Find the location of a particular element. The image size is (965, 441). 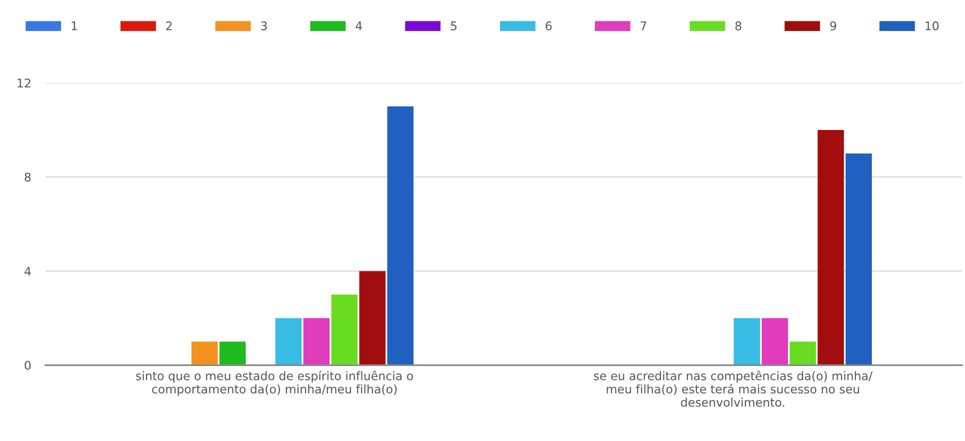

legend-label: 6 is located at coordinates (549, 25).